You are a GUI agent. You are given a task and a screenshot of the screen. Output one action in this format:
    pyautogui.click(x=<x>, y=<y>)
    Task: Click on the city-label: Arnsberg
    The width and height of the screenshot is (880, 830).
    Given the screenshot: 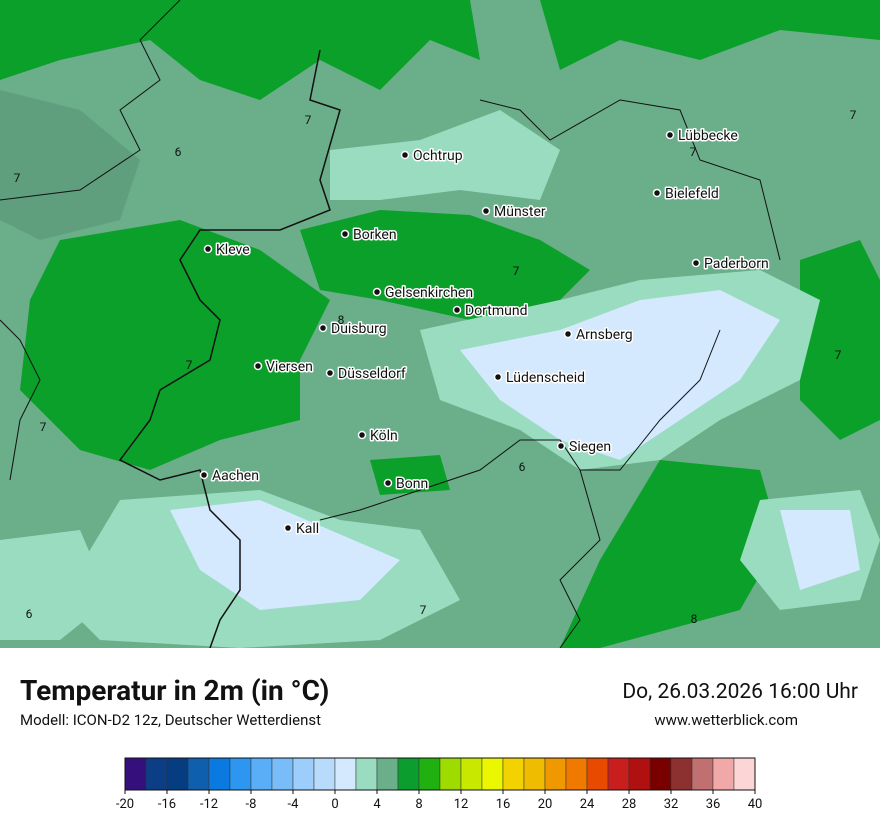 What is the action you would take?
    pyautogui.click(x=604, y=335)
    